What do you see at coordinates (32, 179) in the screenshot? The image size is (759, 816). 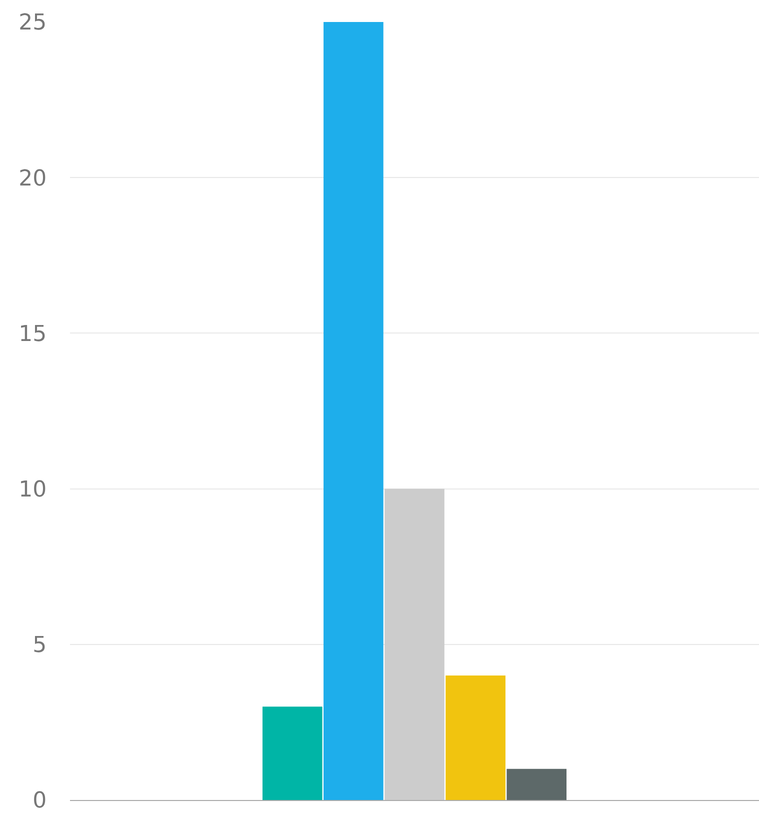 I see `y-tick-label: 20` at bounding box center [32, 179].